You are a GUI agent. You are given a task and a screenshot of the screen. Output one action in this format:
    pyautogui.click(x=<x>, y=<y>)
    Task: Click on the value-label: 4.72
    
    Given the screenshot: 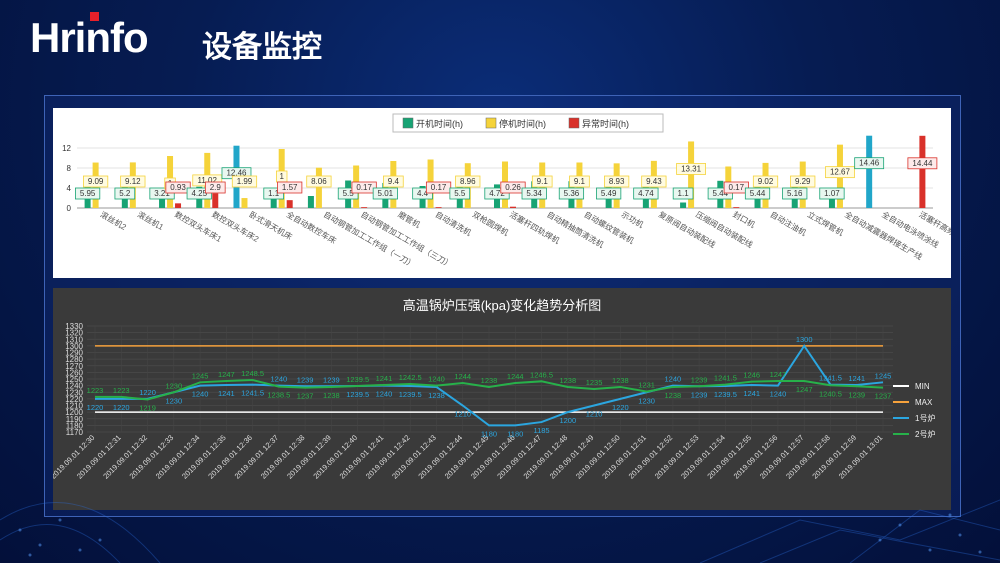 What is the action you would take?
    pyautogui.click(x=497, y=193)
    